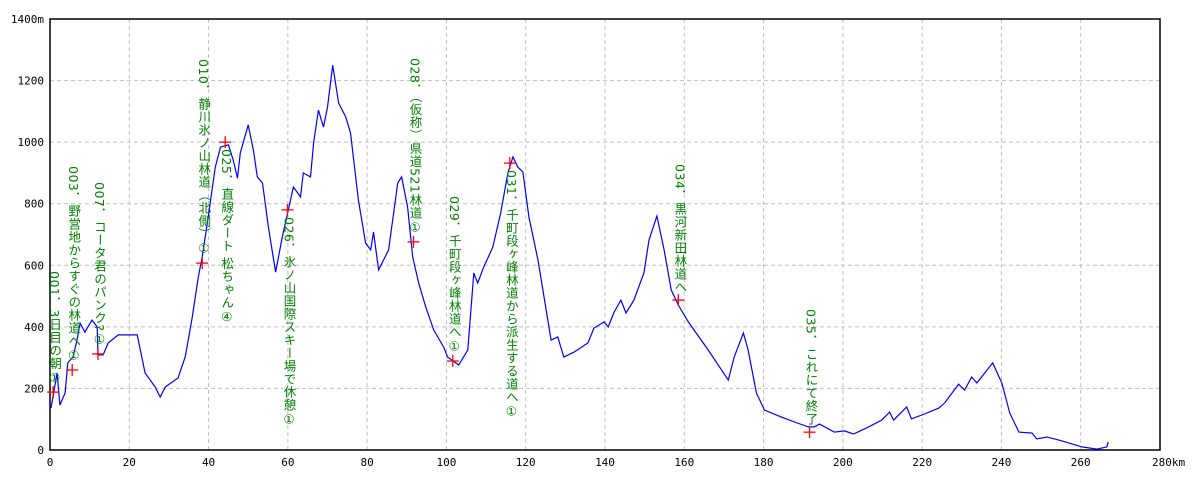  What do you see at coordinates (526, 462) in the screenshot?
I see `x-tick-label: 120` at bounding box center [526, 462].